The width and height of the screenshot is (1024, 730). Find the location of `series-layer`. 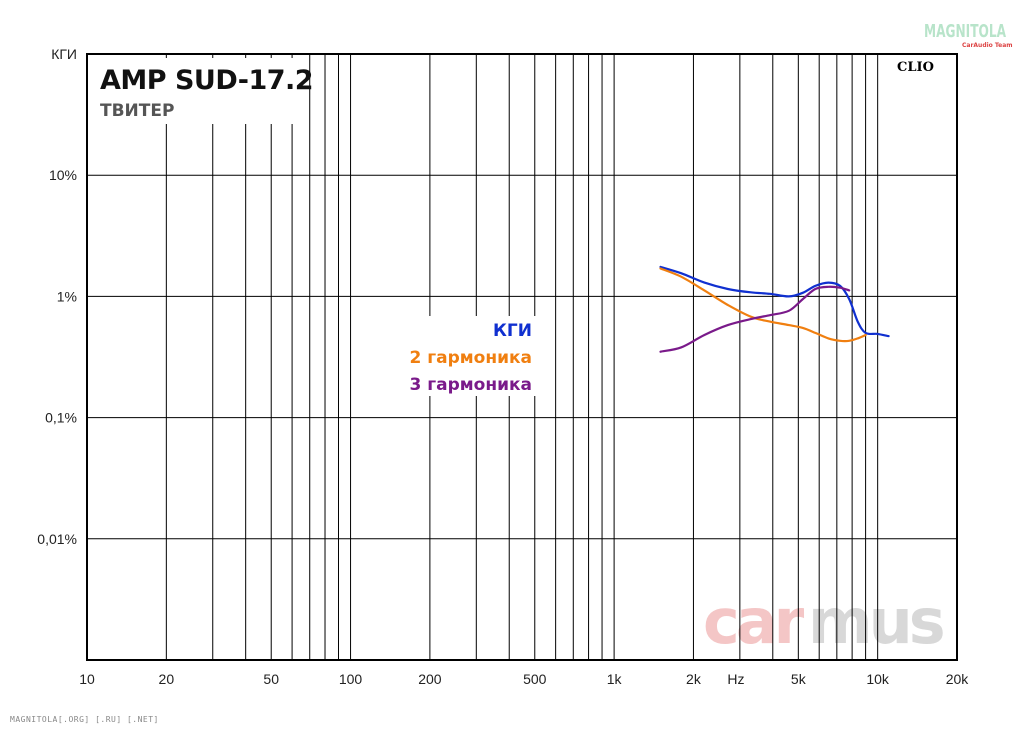

series-layer is located at coordinates (774, 309).